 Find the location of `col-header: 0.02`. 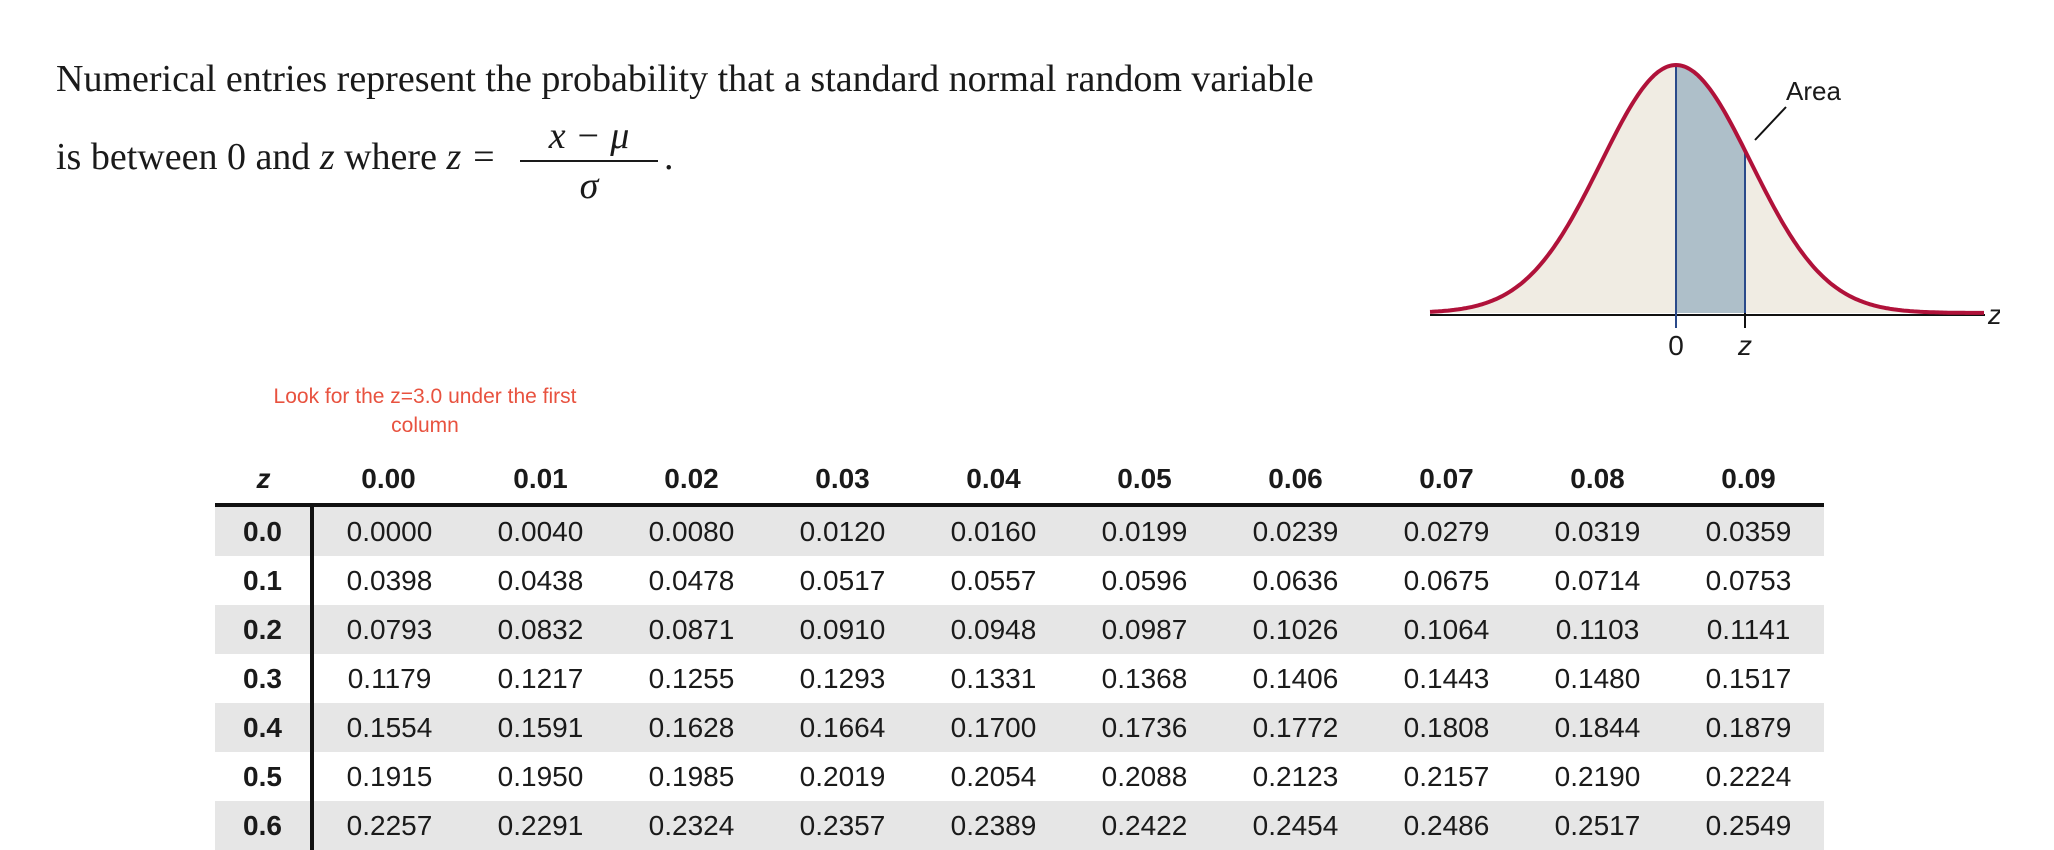

col-header: 0.02 is located at coordinates (691, 481).